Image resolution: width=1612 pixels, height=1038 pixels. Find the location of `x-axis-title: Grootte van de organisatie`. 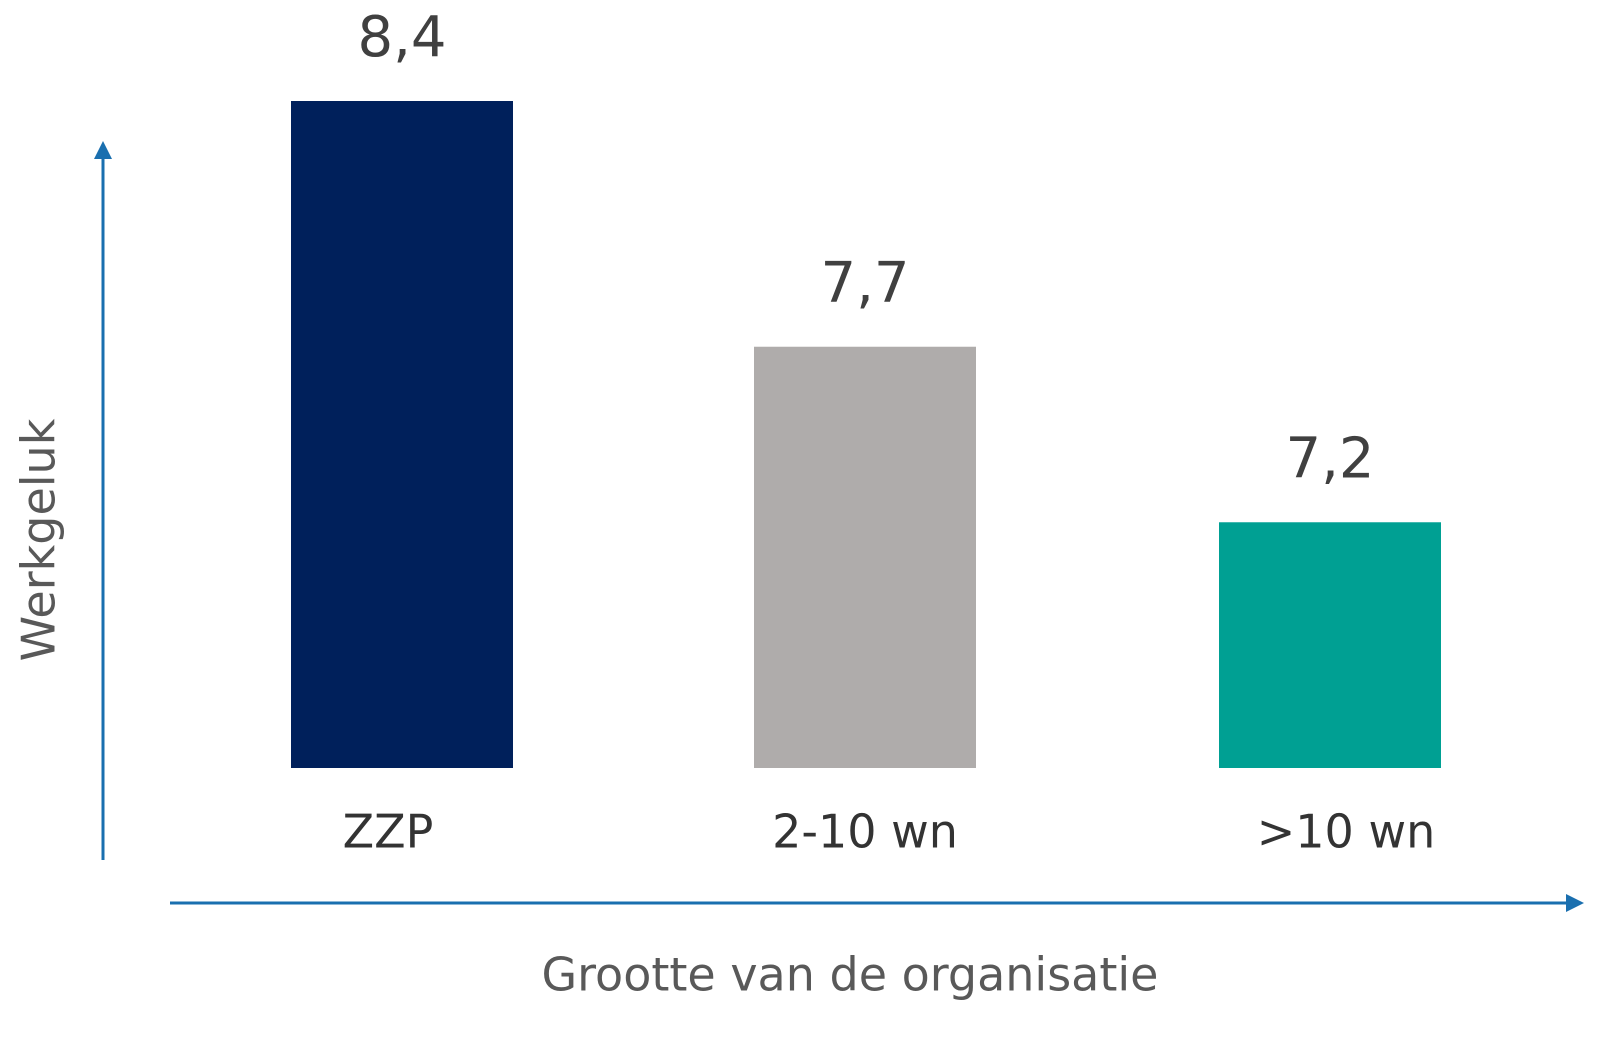

x-axis-title: Grootte van de organisatie is located at coordinates (850, 975).